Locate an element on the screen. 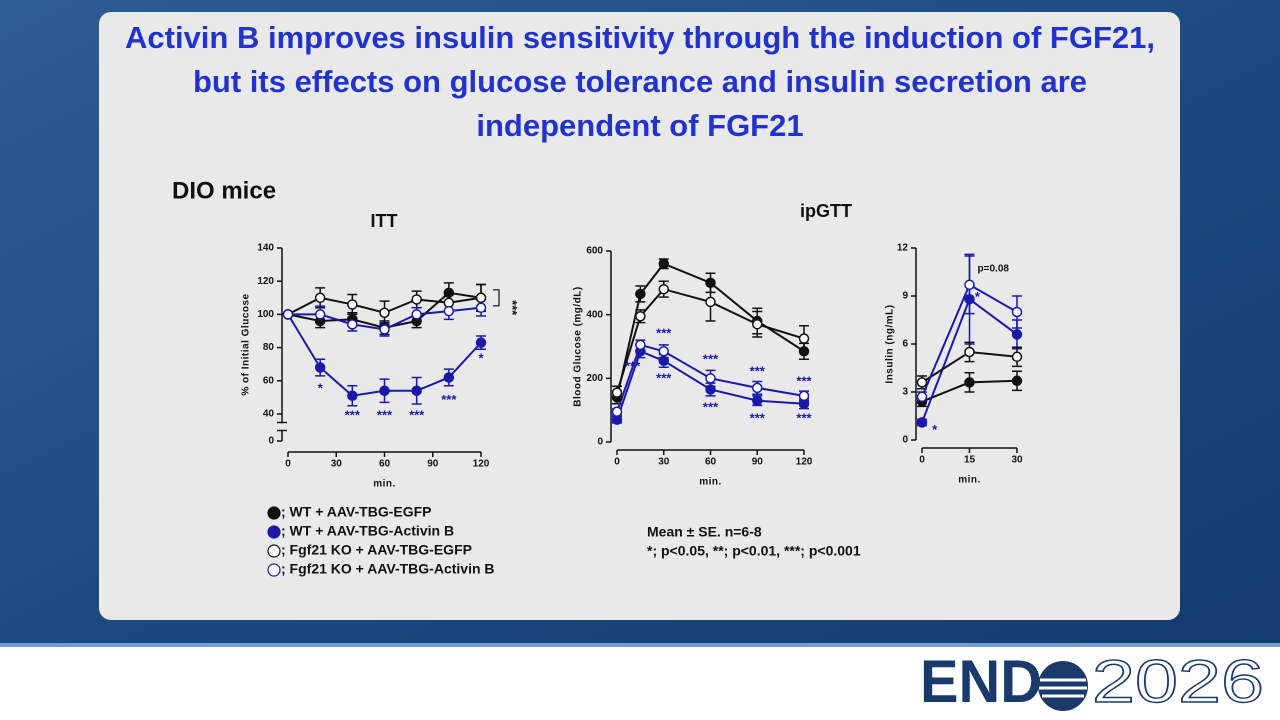 The height and width of the screenshot is (720, 1280). y-tick-label: 9 is located at coordinates (905, 296).